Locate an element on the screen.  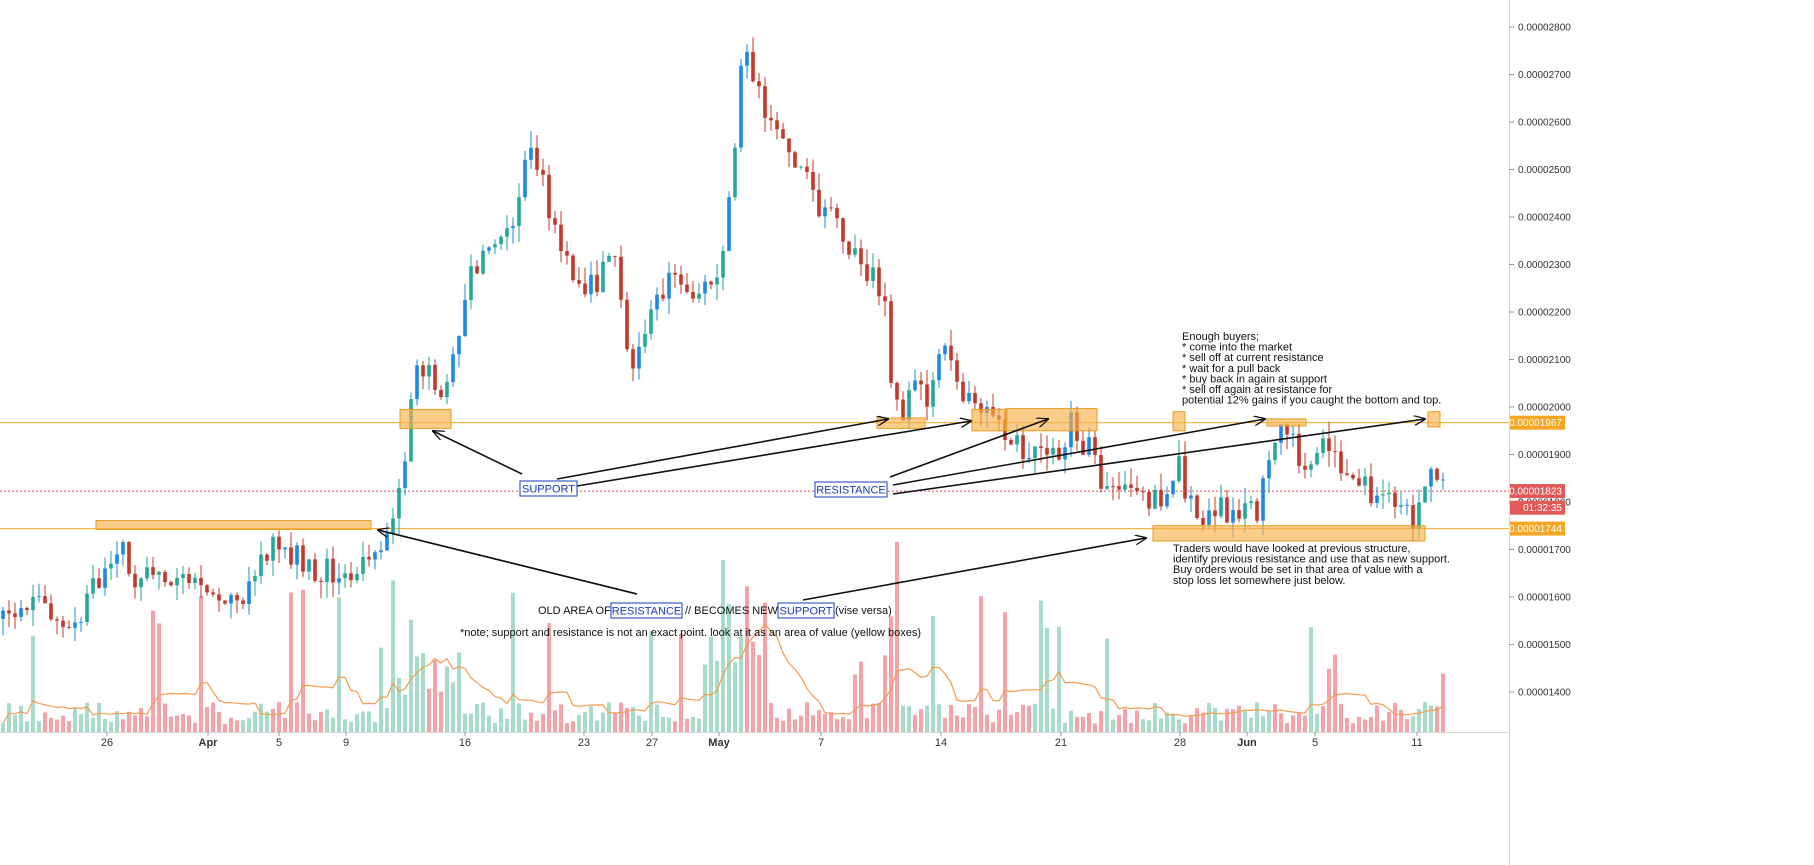
price-axis-tag: 0.00001744 is located at coordinates (1537, 528).